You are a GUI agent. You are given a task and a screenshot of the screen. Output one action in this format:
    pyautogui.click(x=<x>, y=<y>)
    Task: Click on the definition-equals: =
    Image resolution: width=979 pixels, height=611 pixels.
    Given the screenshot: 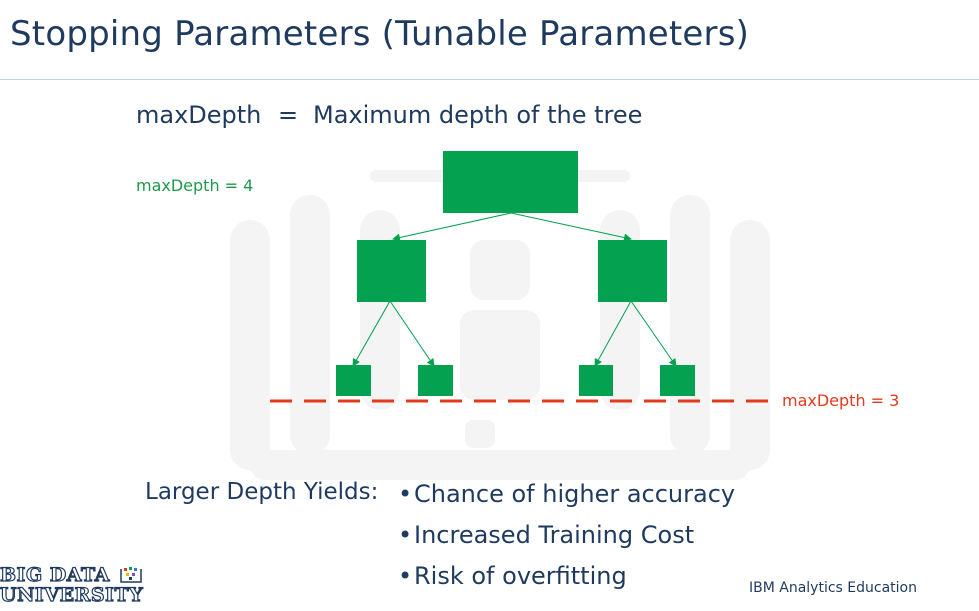 What is the action you would take?
    pyautogui.click(x=288, y=115)
    